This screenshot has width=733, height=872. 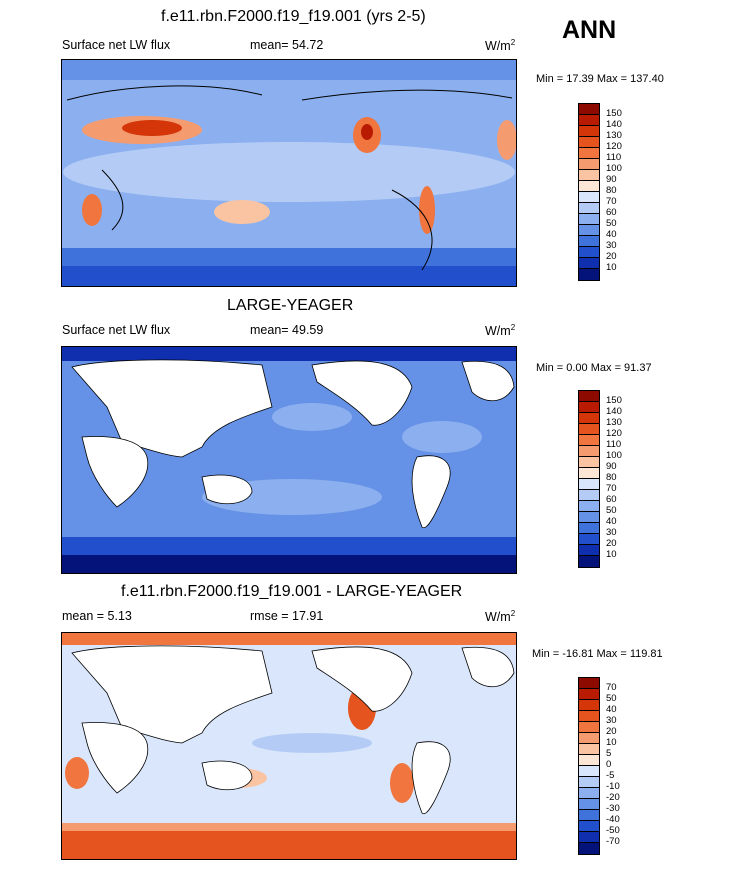 What do you see at coordinates (116, 330) in the screenshot?
I see `panel2-left-label: Surface net LW flux` at bounding box center [116, 330].